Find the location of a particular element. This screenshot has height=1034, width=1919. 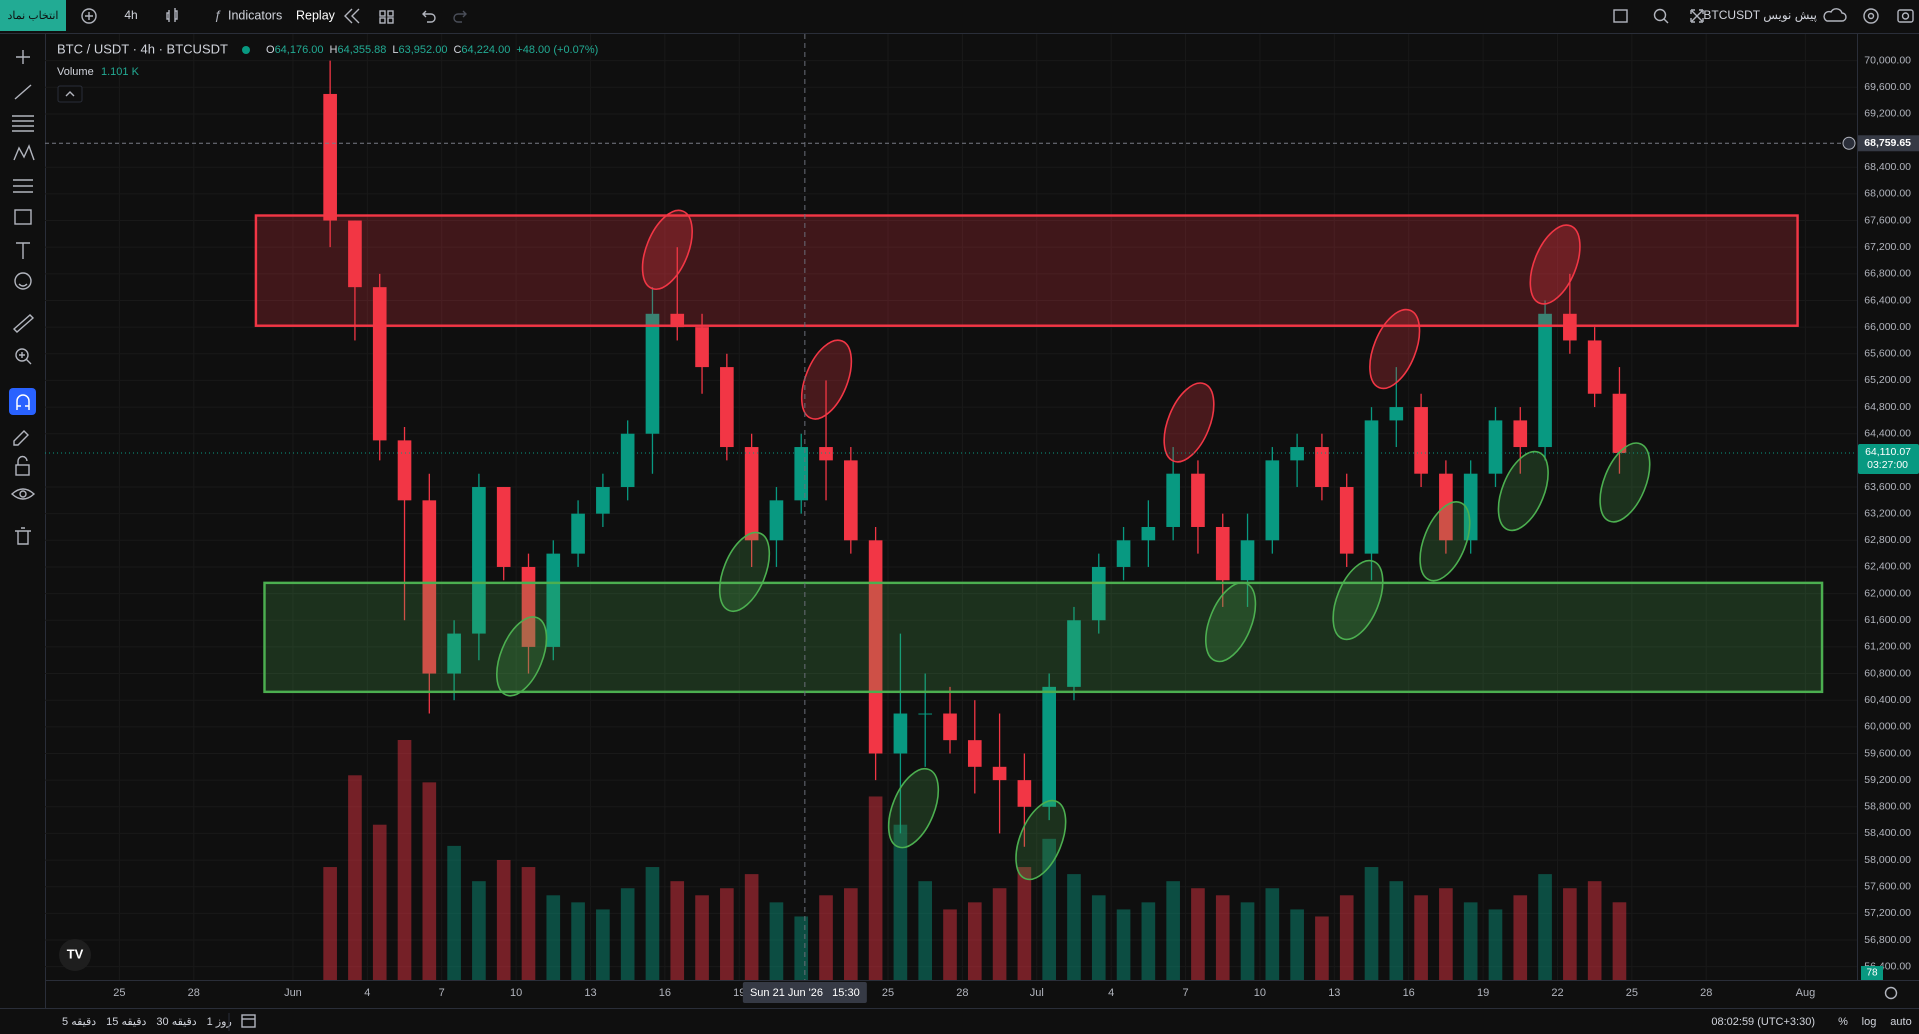

alert-price-label: 68,759.65 is located at coordinates (1887, 143).